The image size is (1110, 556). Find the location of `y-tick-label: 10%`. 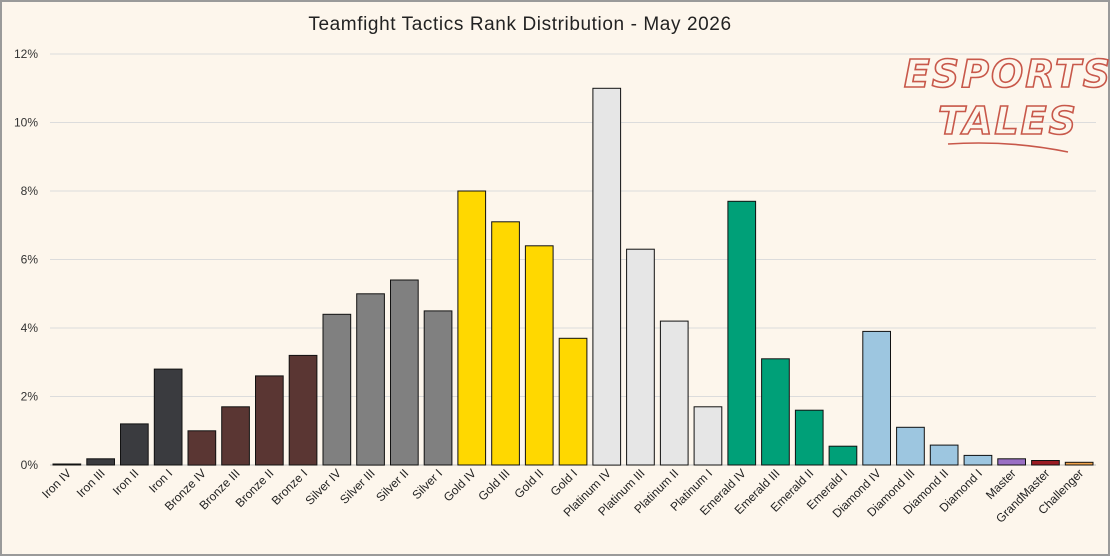

y-tick-label: 10% is located at coordinates (26, 123).